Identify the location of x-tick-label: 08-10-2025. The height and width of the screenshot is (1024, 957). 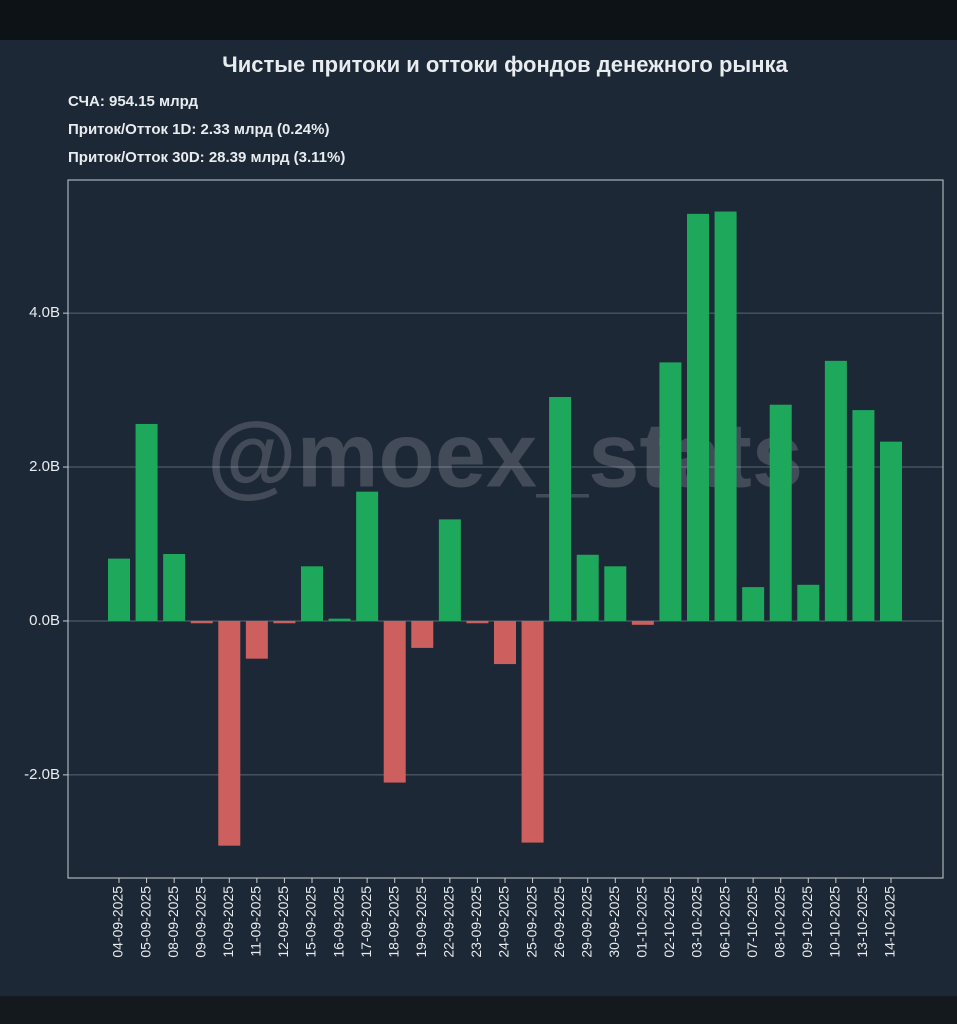
(779, 922).